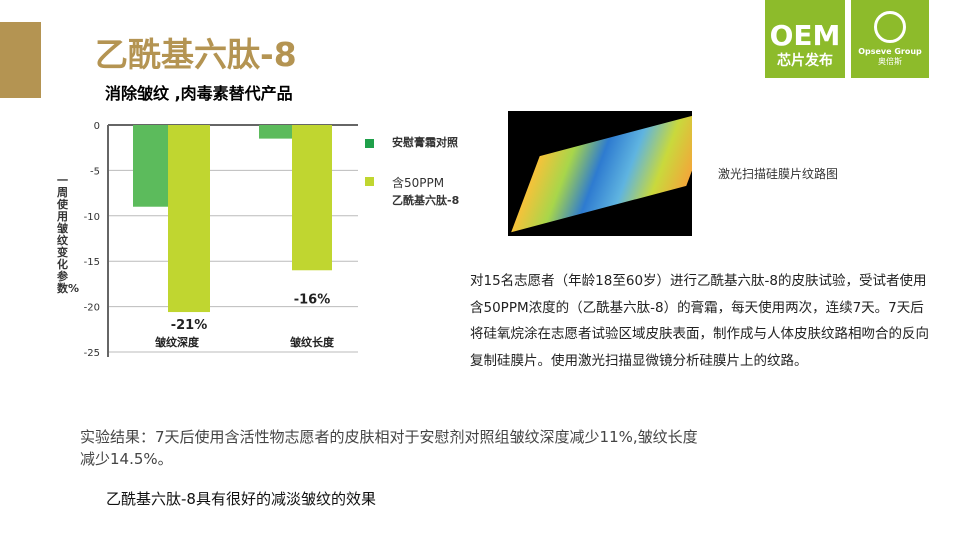 The width and height of the screenshot is (960, 540). I want to click on data-label: -16%, so click(312, 299).